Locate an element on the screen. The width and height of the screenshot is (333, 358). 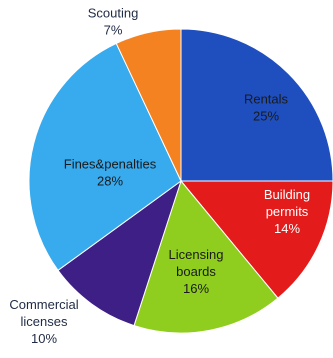
label-building-permits: Building permits 14% is located at coordinates (287, 211).